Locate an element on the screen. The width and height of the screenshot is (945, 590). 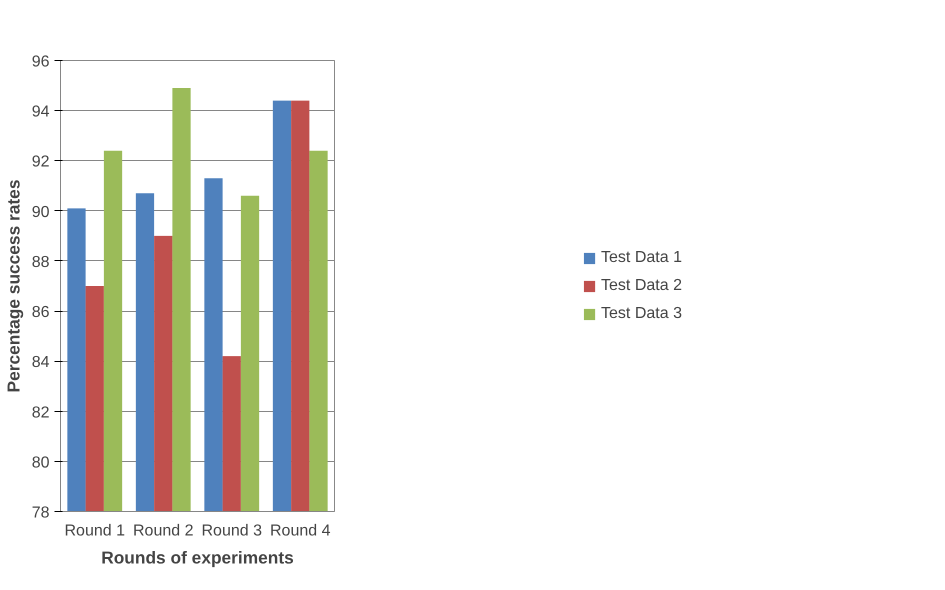
y-tick-label: 84 is located at coordinates (41, 363).